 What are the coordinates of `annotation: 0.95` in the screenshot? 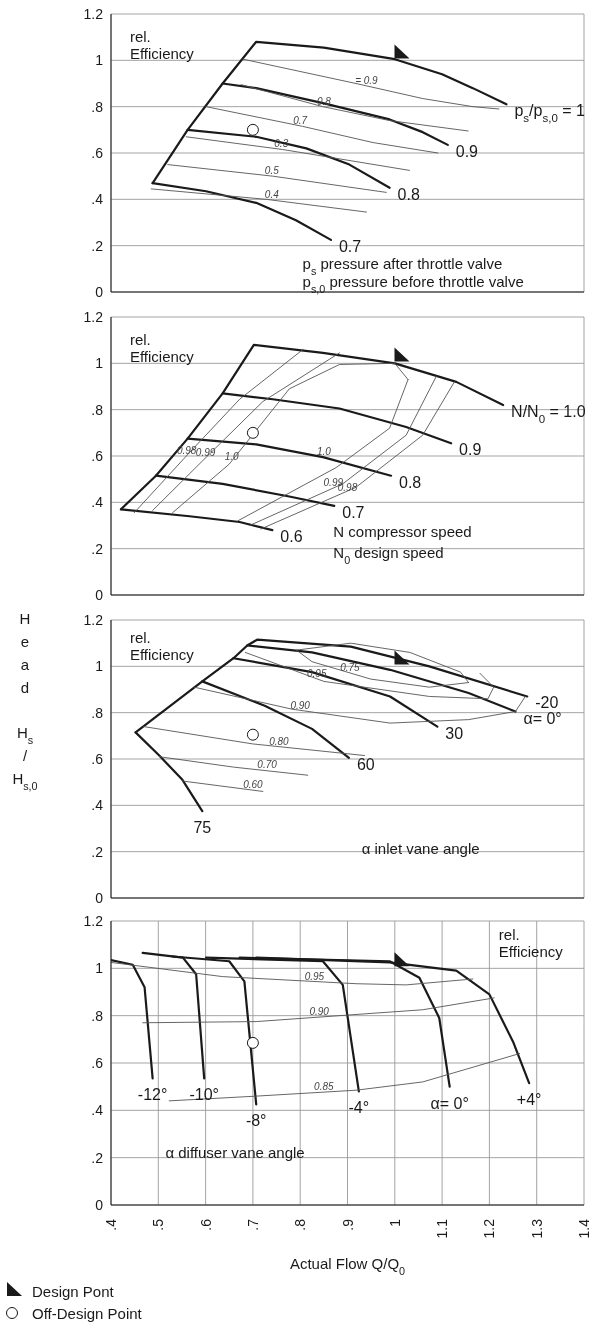 It's located at (314, 976).